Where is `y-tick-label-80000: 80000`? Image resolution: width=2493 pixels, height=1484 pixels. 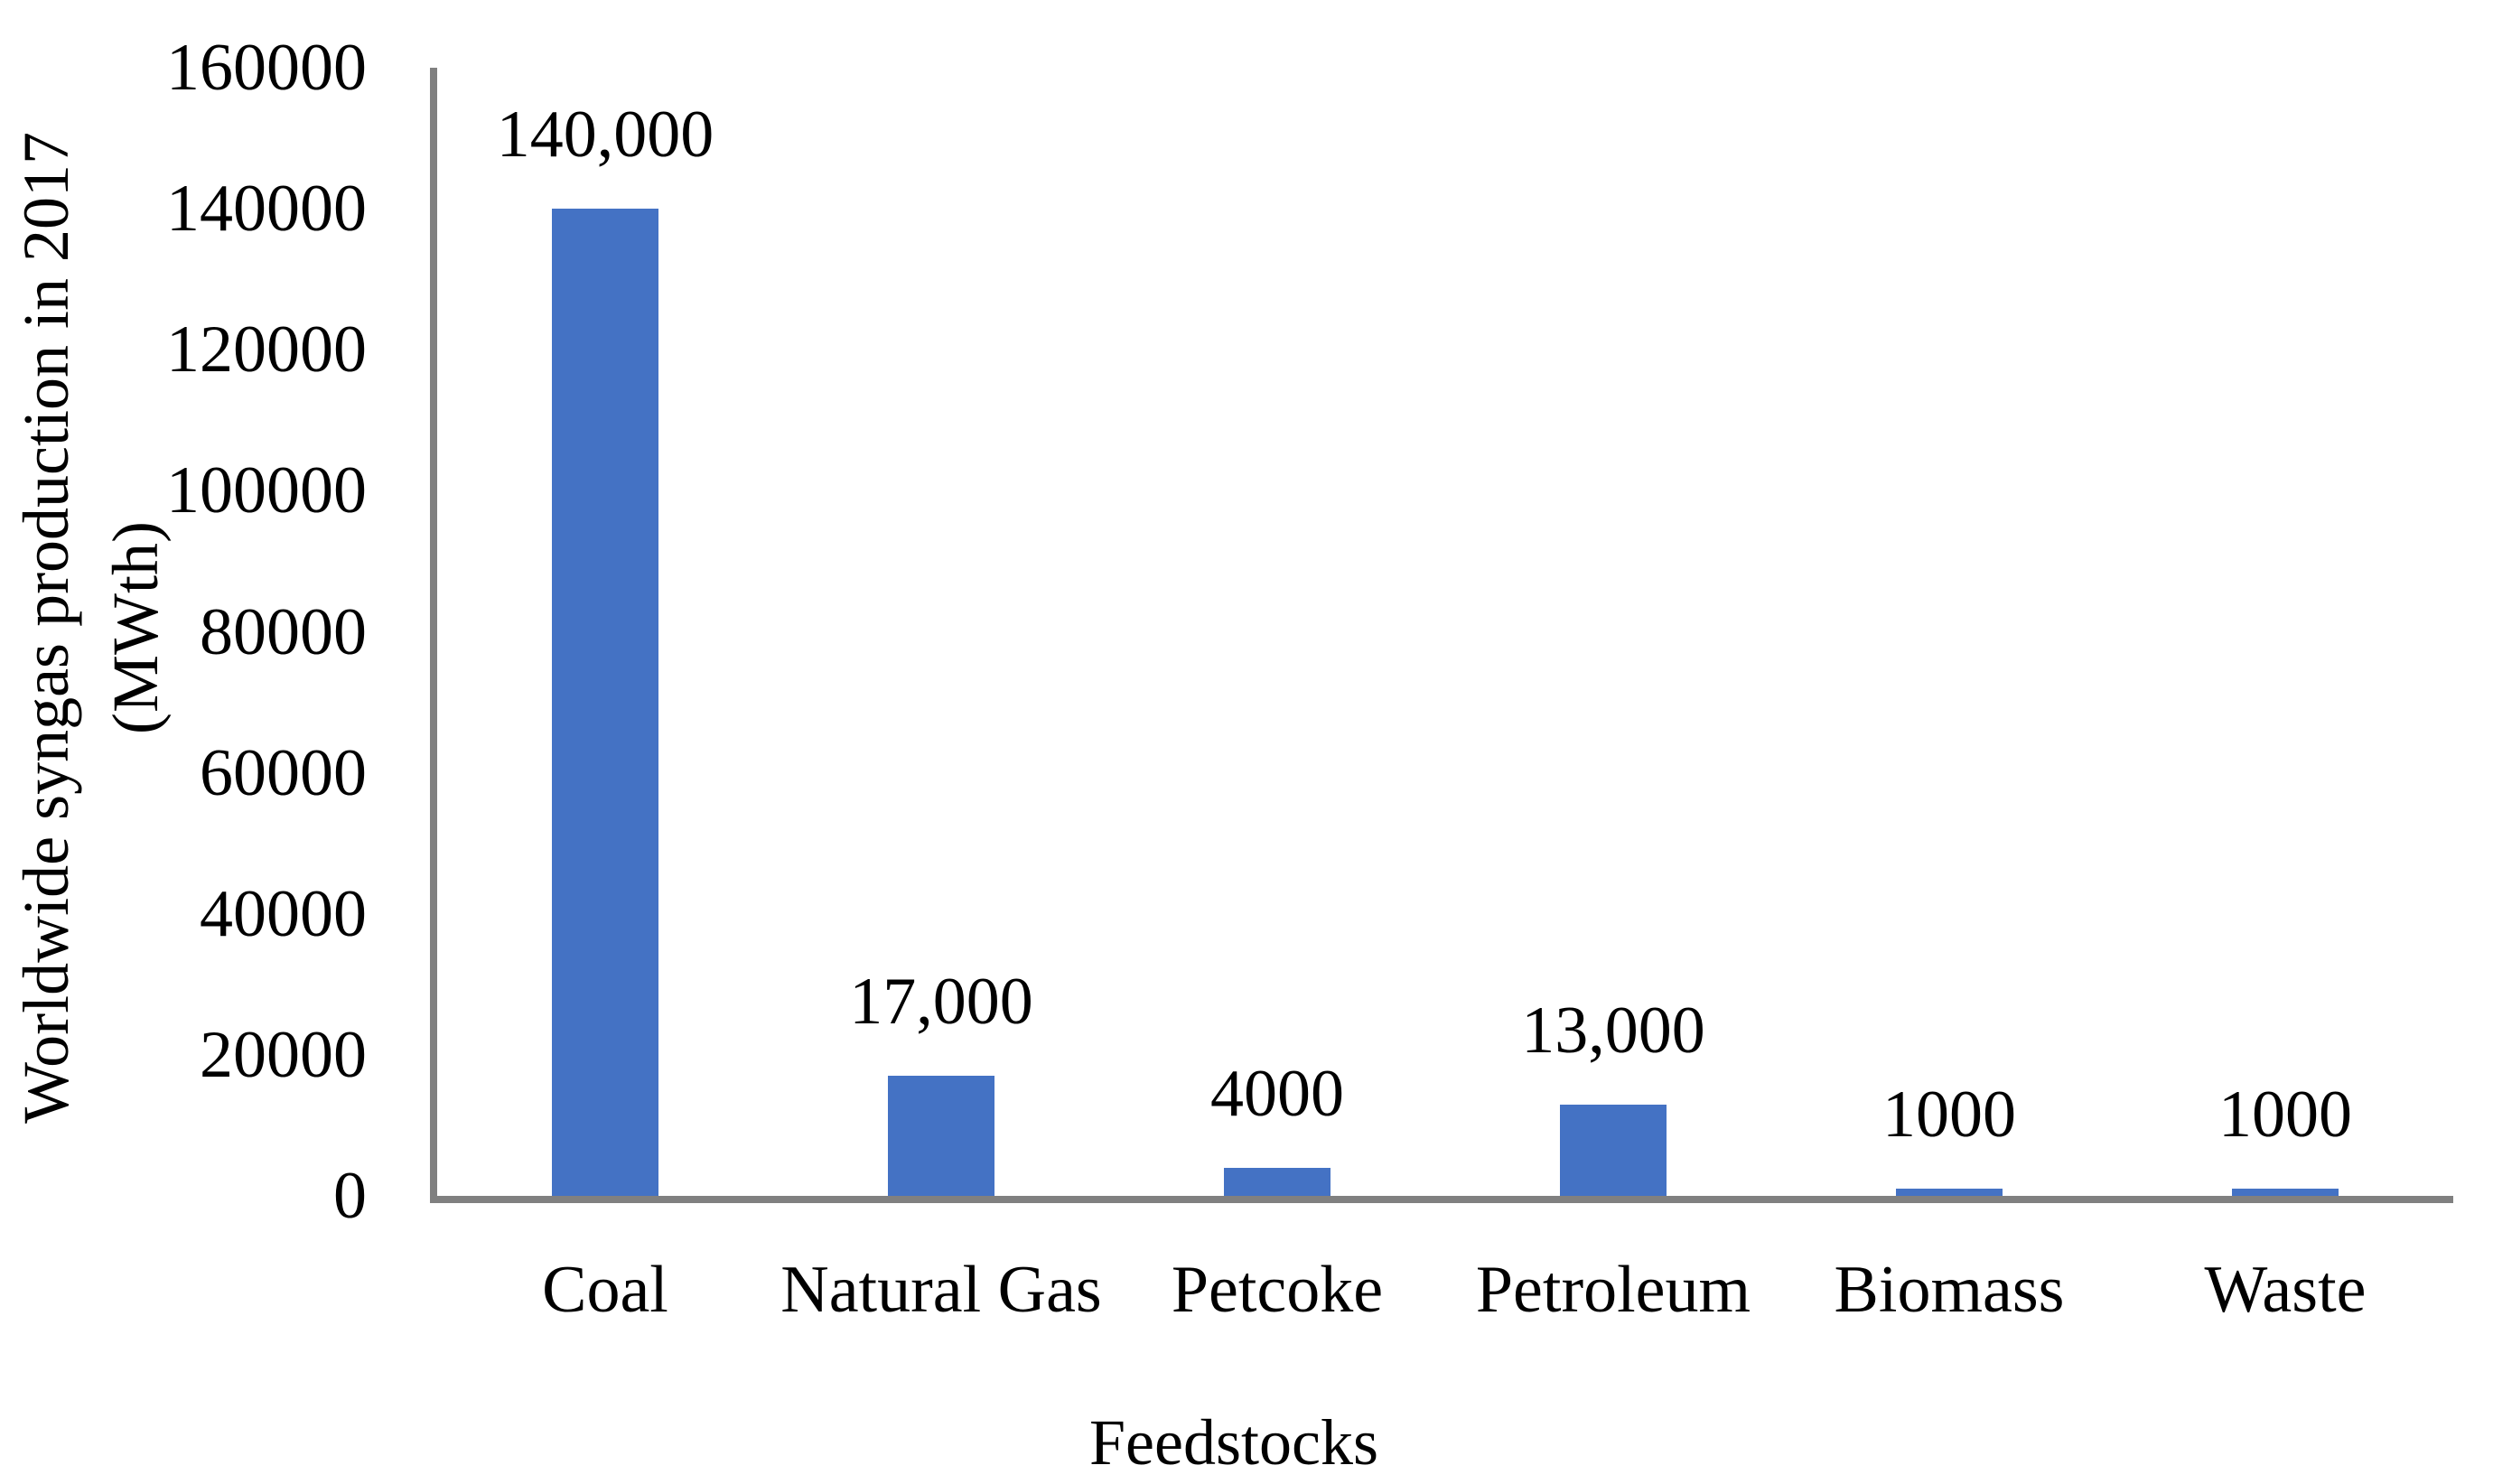
y-tick-label-80000: 80000 is located at coordinates (283, 631).